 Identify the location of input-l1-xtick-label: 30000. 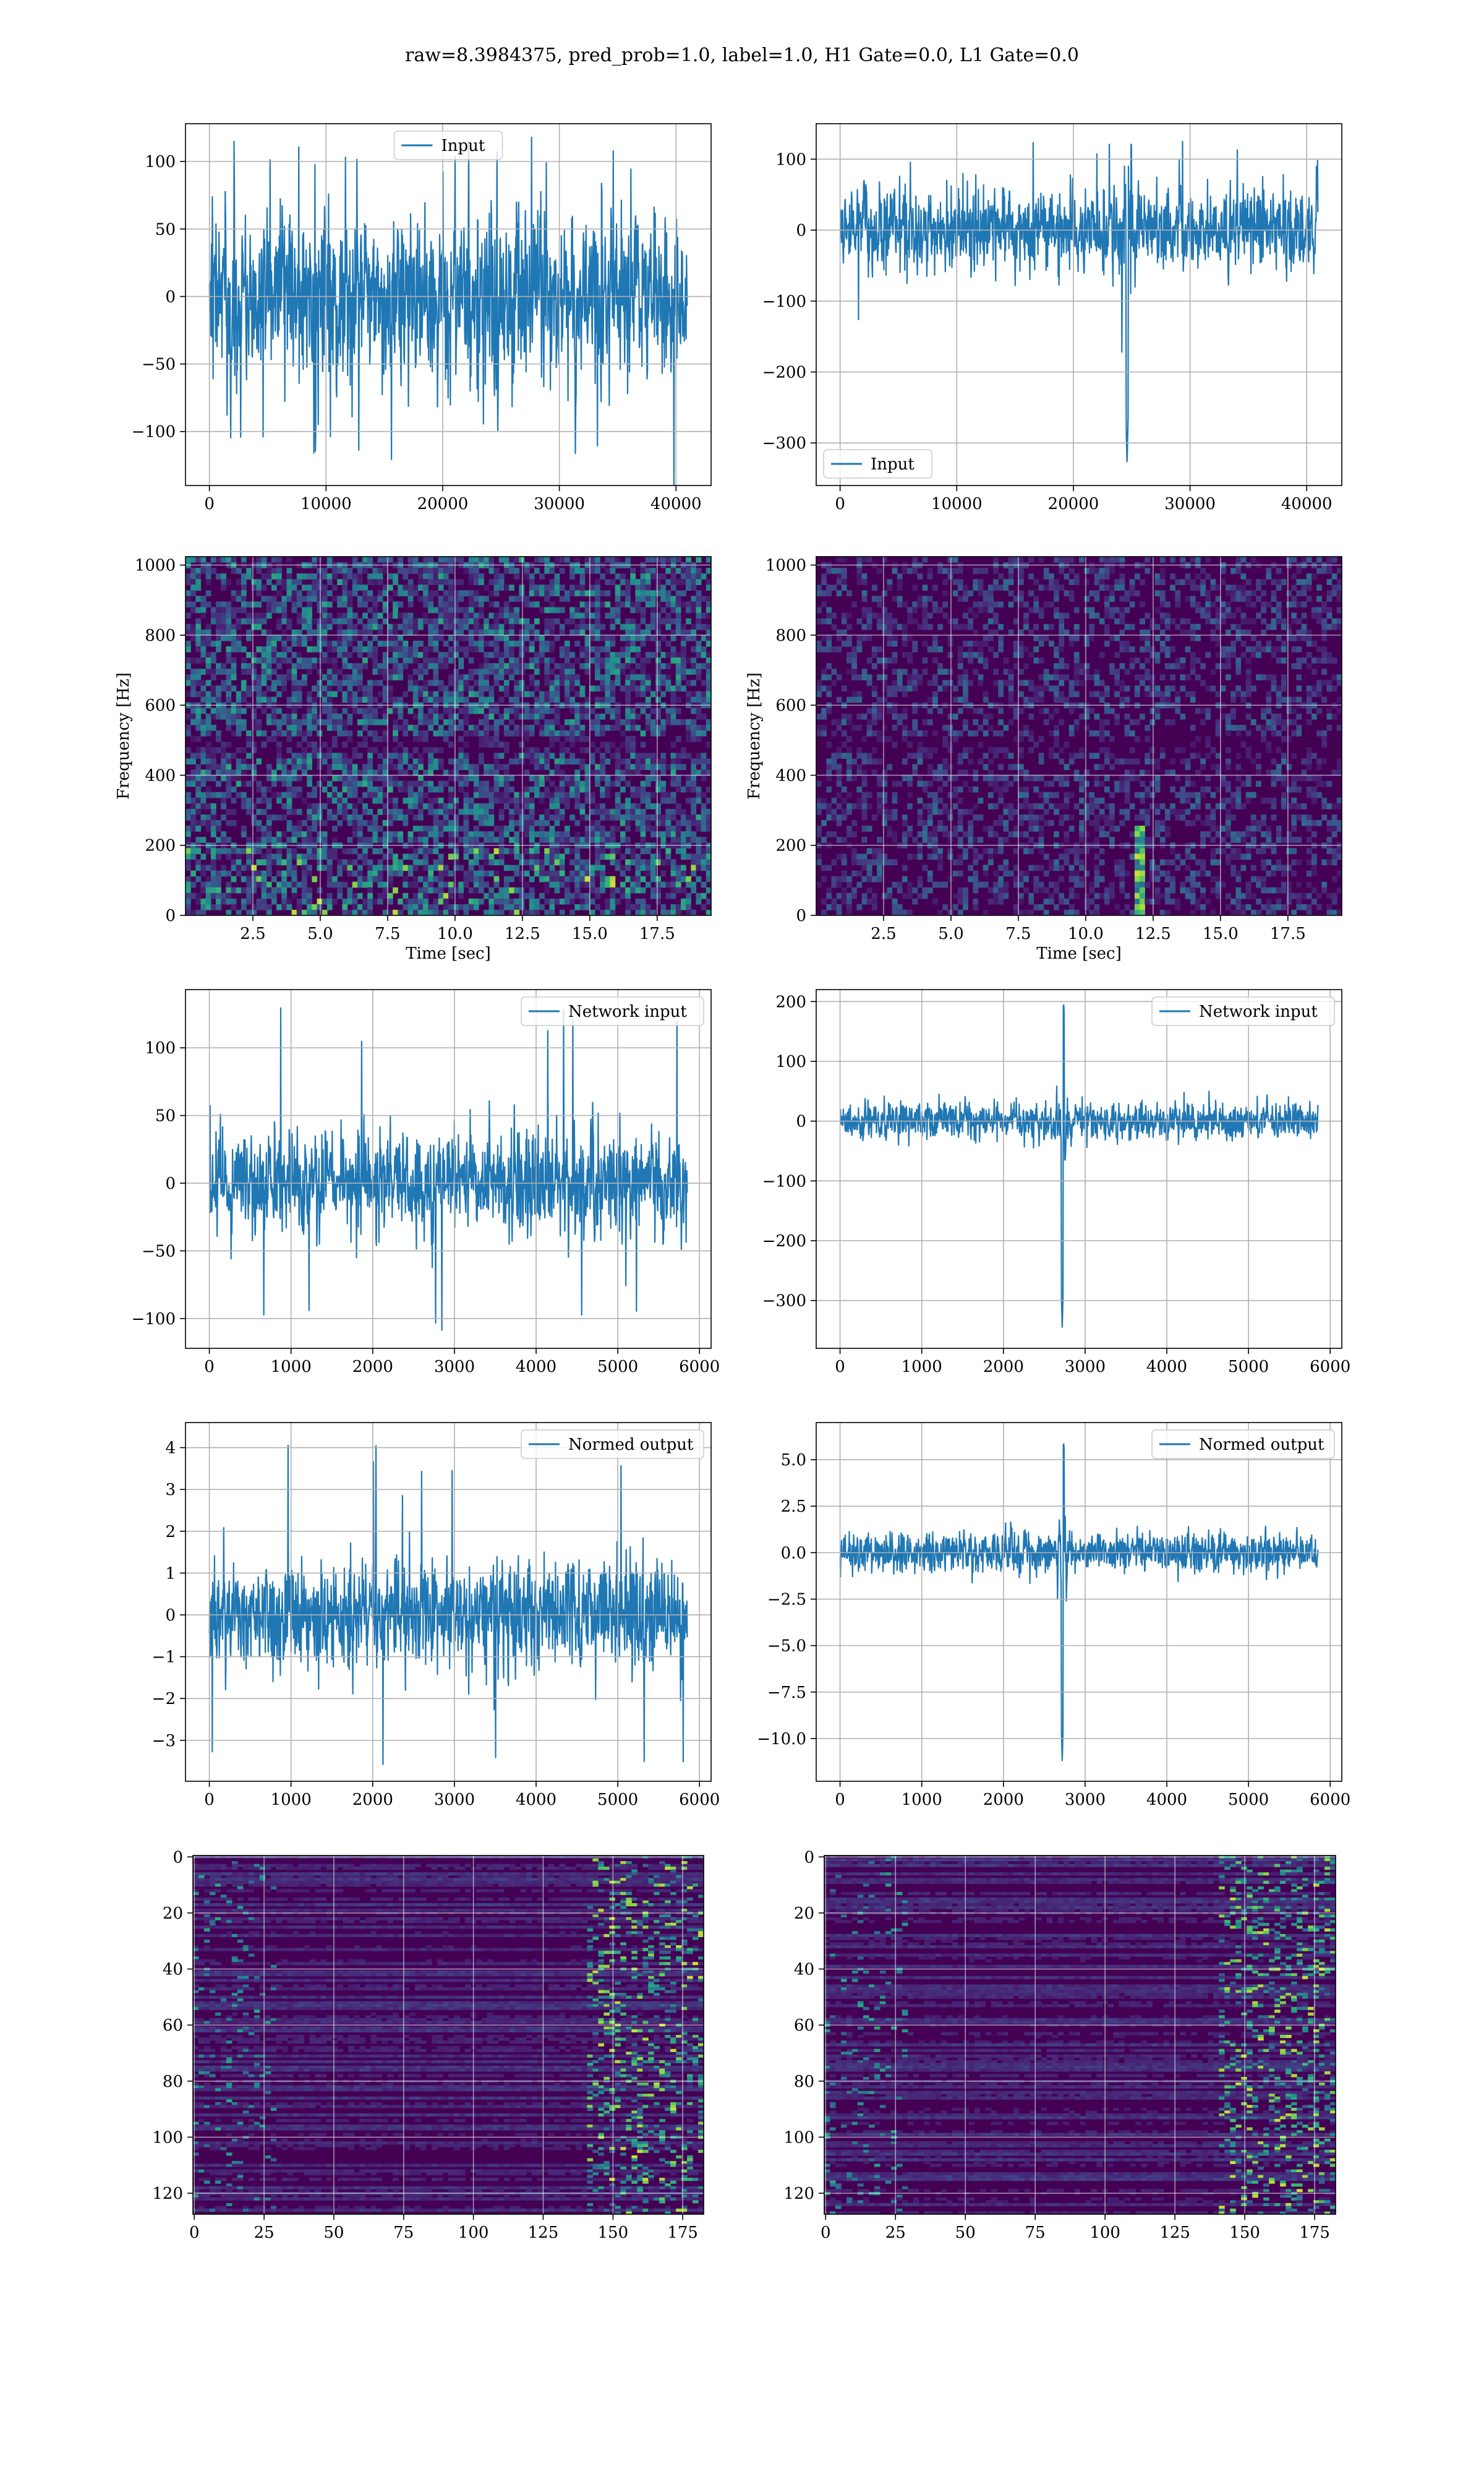
(1190, 504).